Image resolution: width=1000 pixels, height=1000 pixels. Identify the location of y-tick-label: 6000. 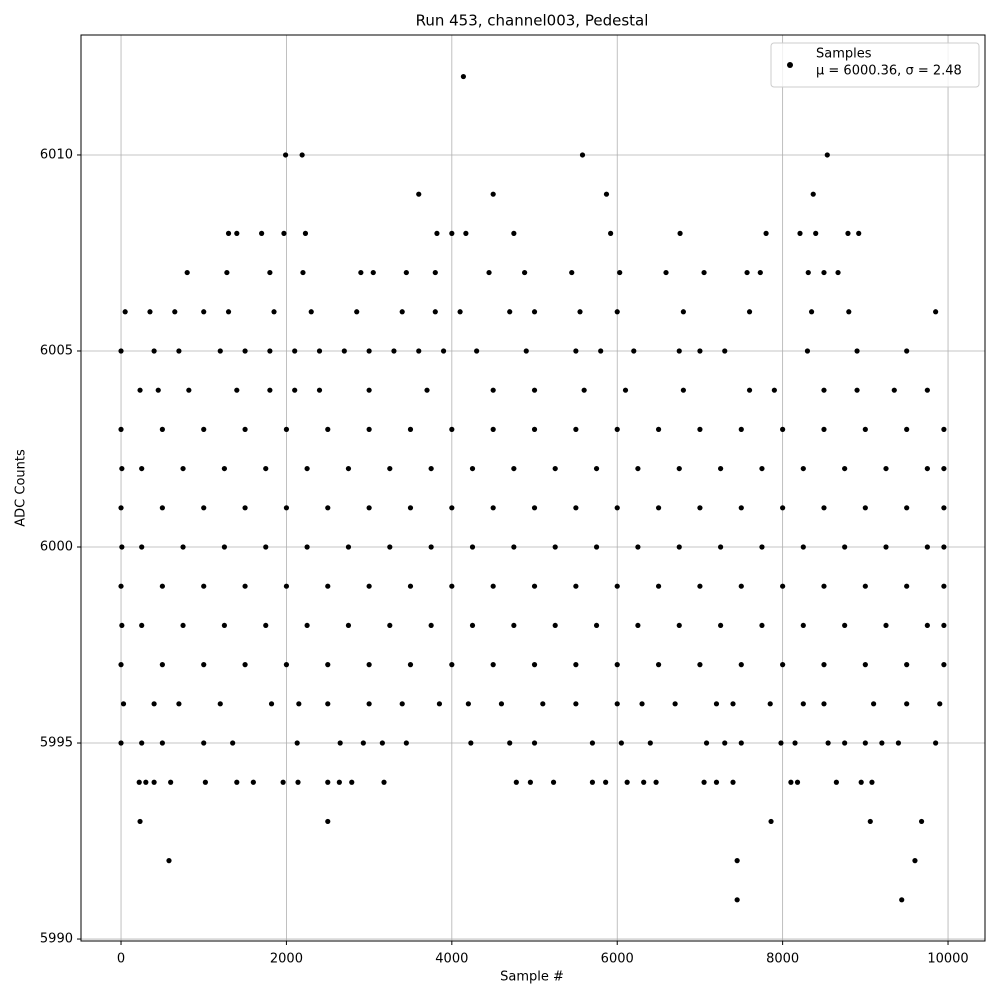
(56, 547).